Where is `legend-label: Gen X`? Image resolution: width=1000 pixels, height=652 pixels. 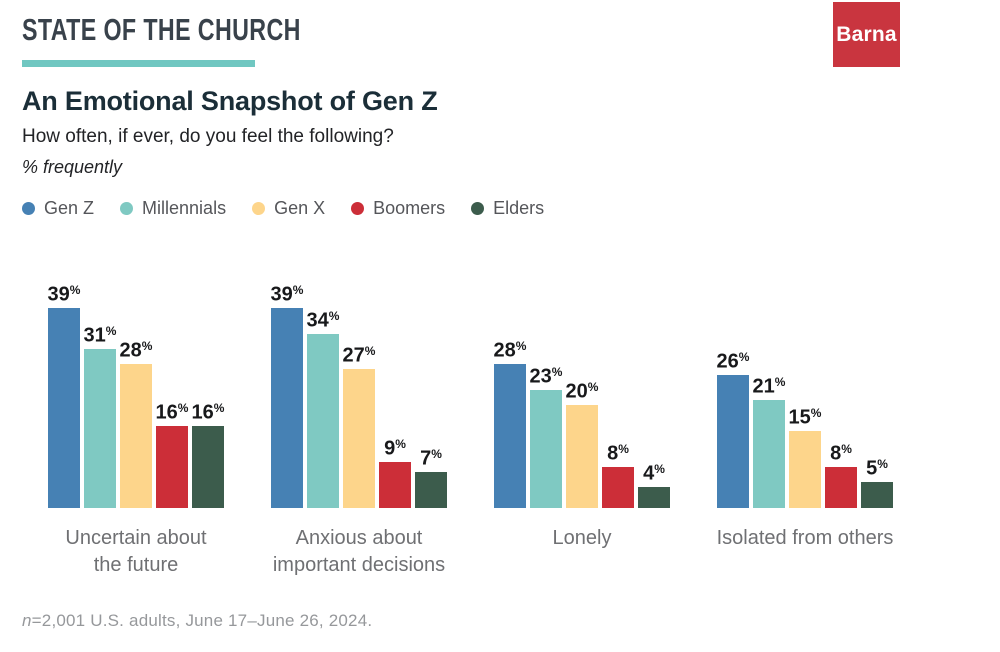 legend-label: Gen X is located at coordinates (300, 208).